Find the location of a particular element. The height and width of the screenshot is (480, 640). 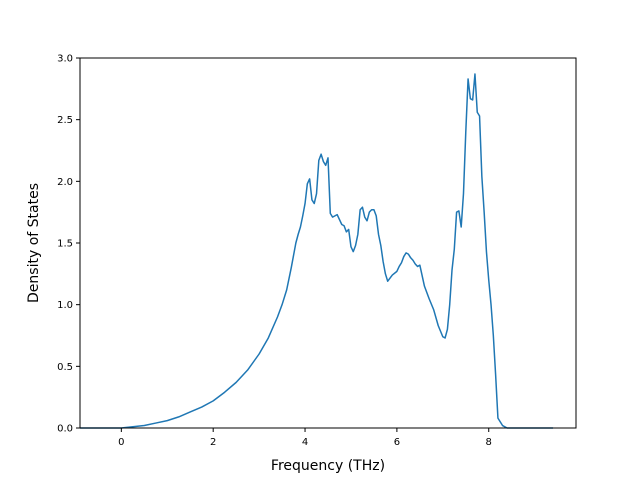

x-tick-label: 0 is located at coordinates (121, 442).